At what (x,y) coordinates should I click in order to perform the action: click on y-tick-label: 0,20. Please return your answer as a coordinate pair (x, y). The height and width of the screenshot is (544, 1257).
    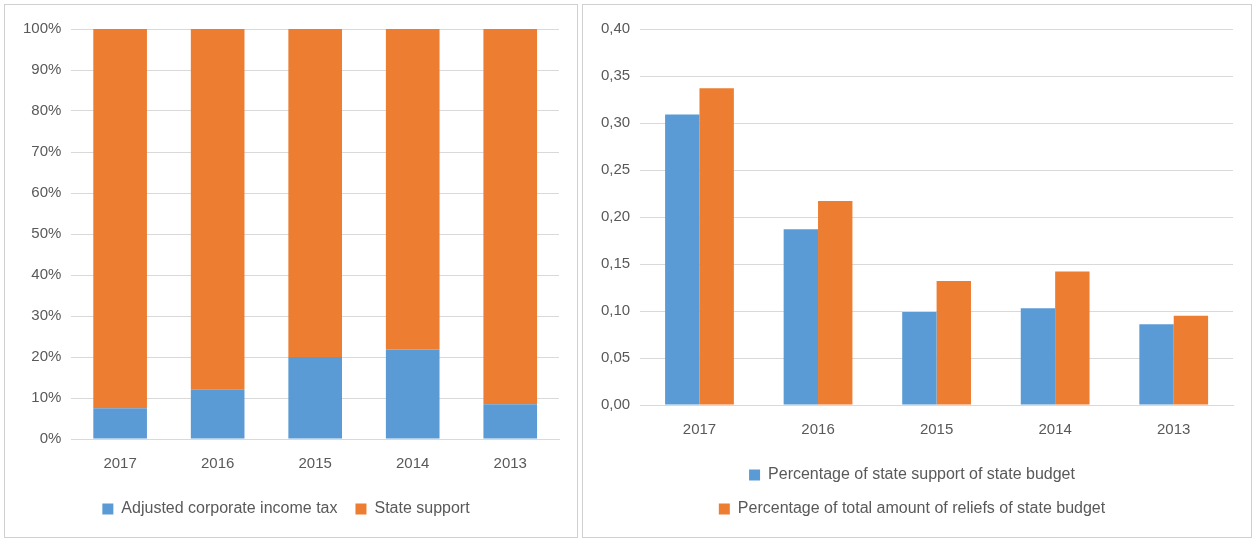
    Looking at the image, I should click on (615, 216).